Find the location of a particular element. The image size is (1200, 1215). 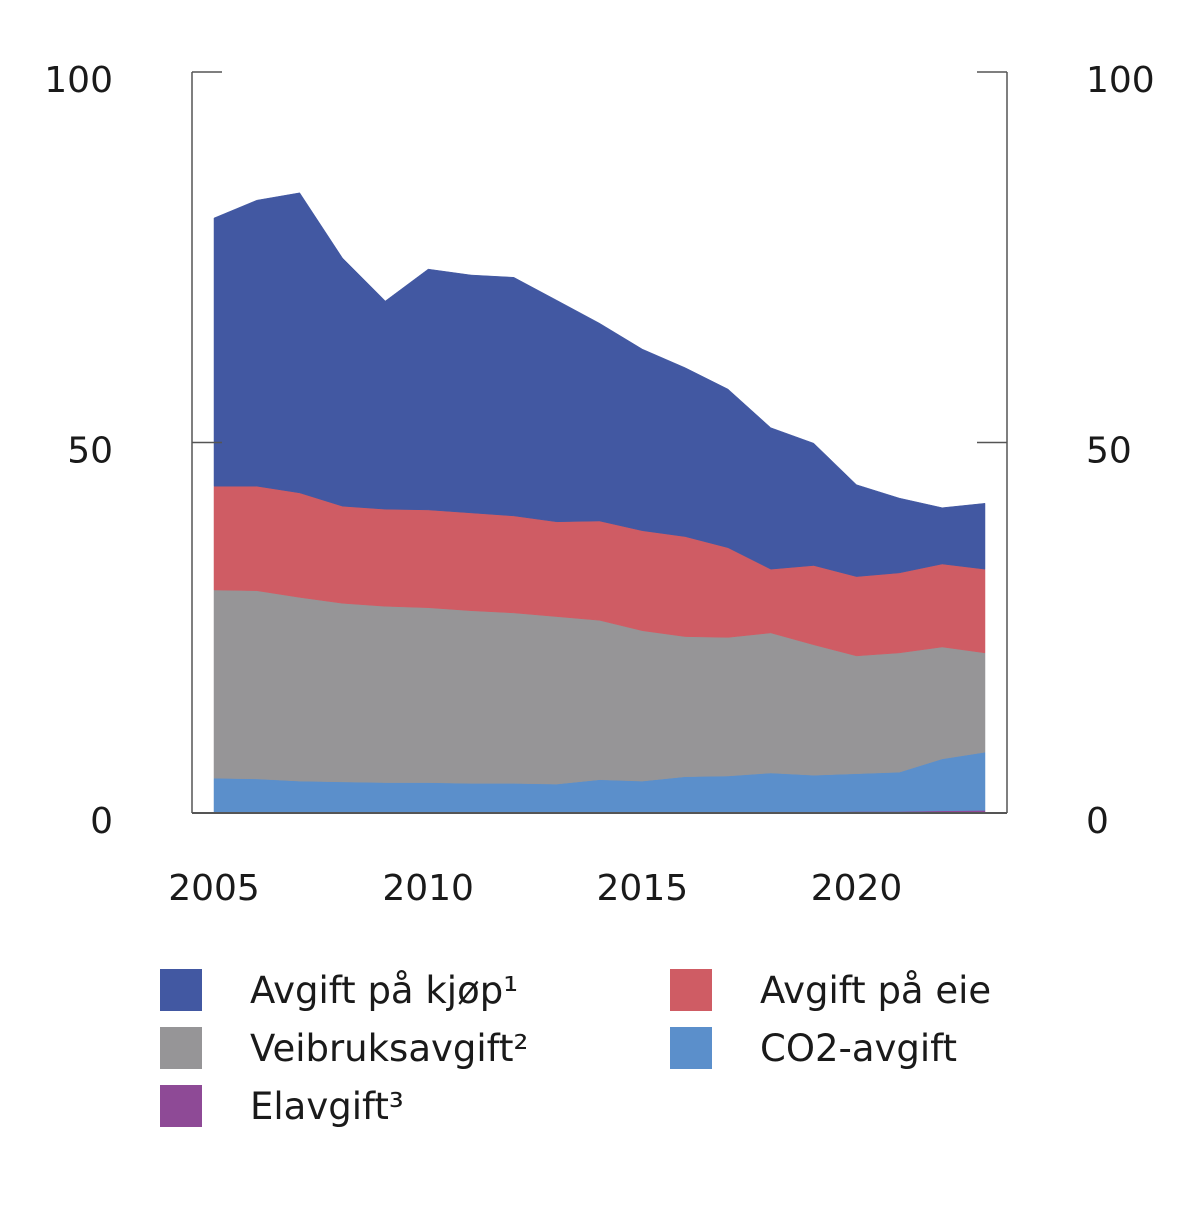

legend-item-veibruksavgift: Veibruksavgift² is located at coordinates (344, 1048).